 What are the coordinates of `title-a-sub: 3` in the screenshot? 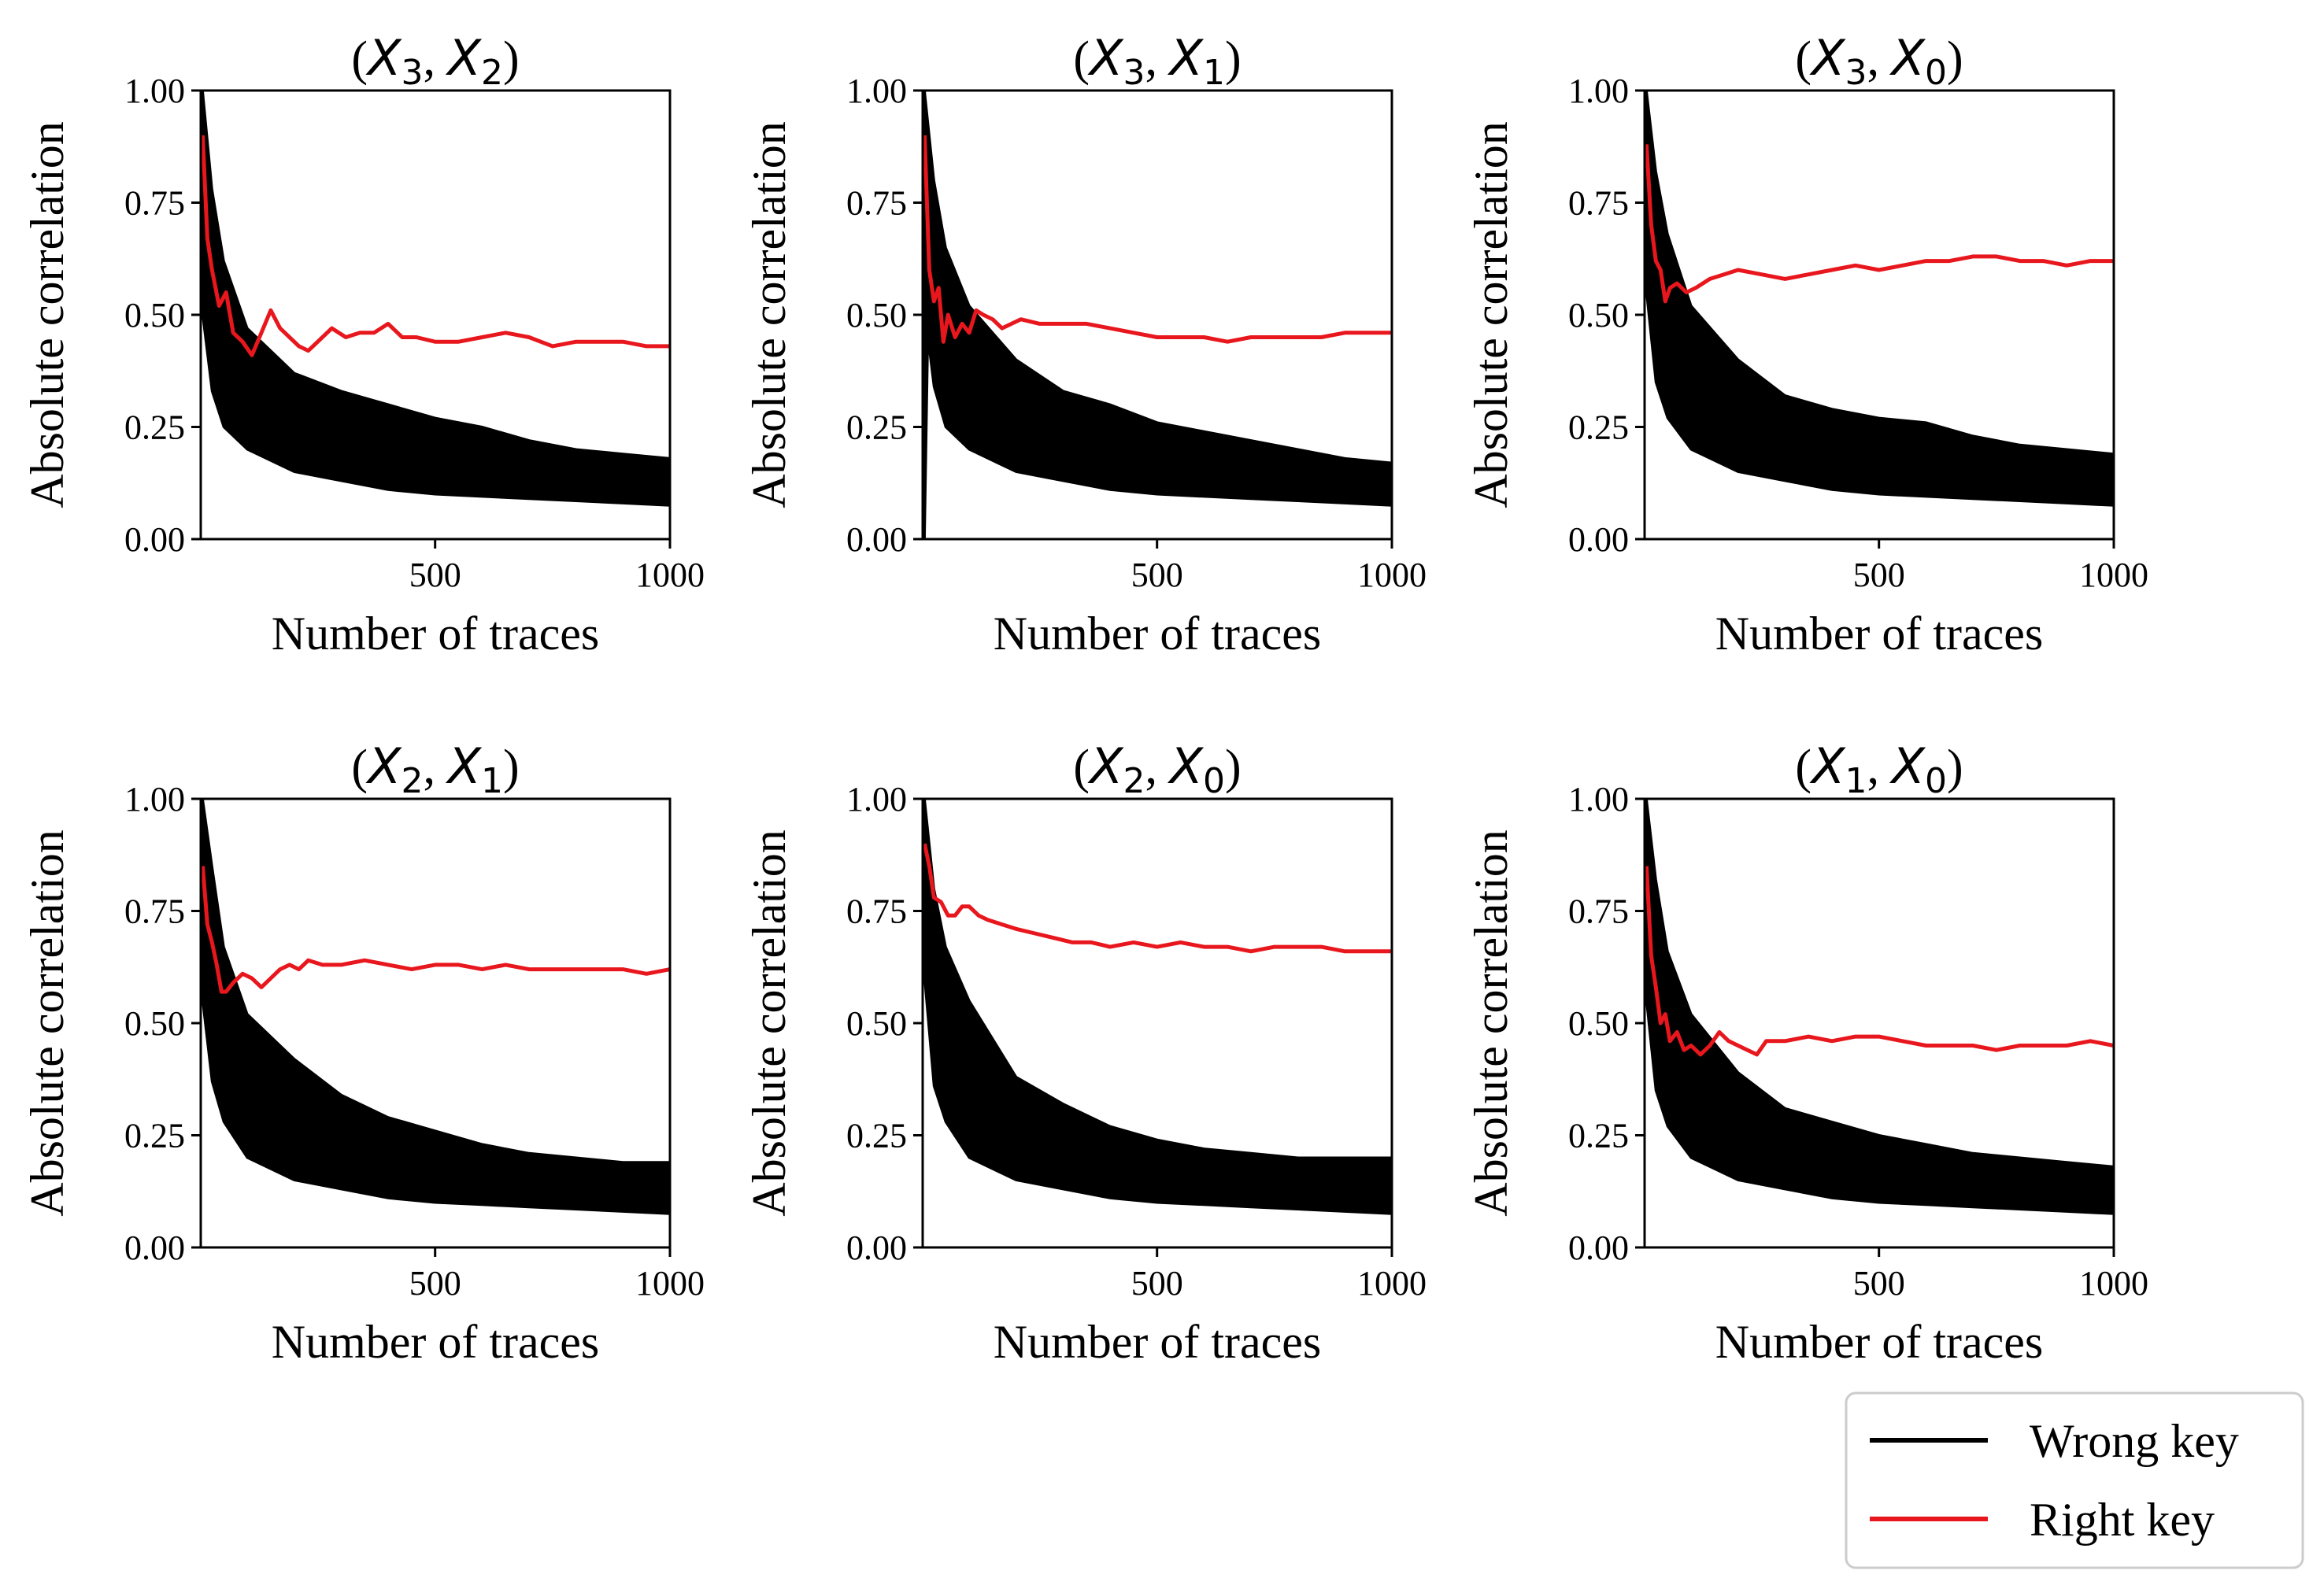 It's located at (1134, 73).